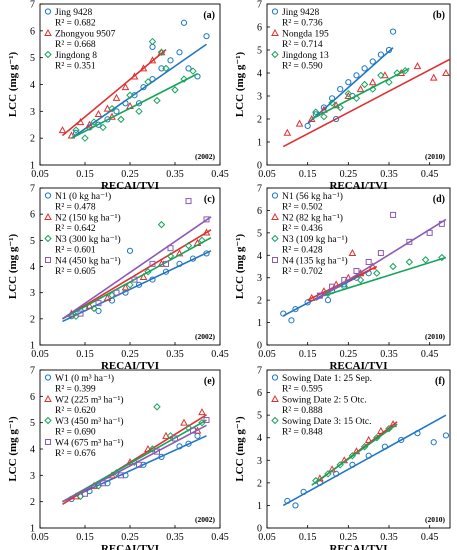  What do you see at coordinates (85, 537) in the screenshot?
I see `x-tick-label: 0.15` at bounding box center [85, 537].